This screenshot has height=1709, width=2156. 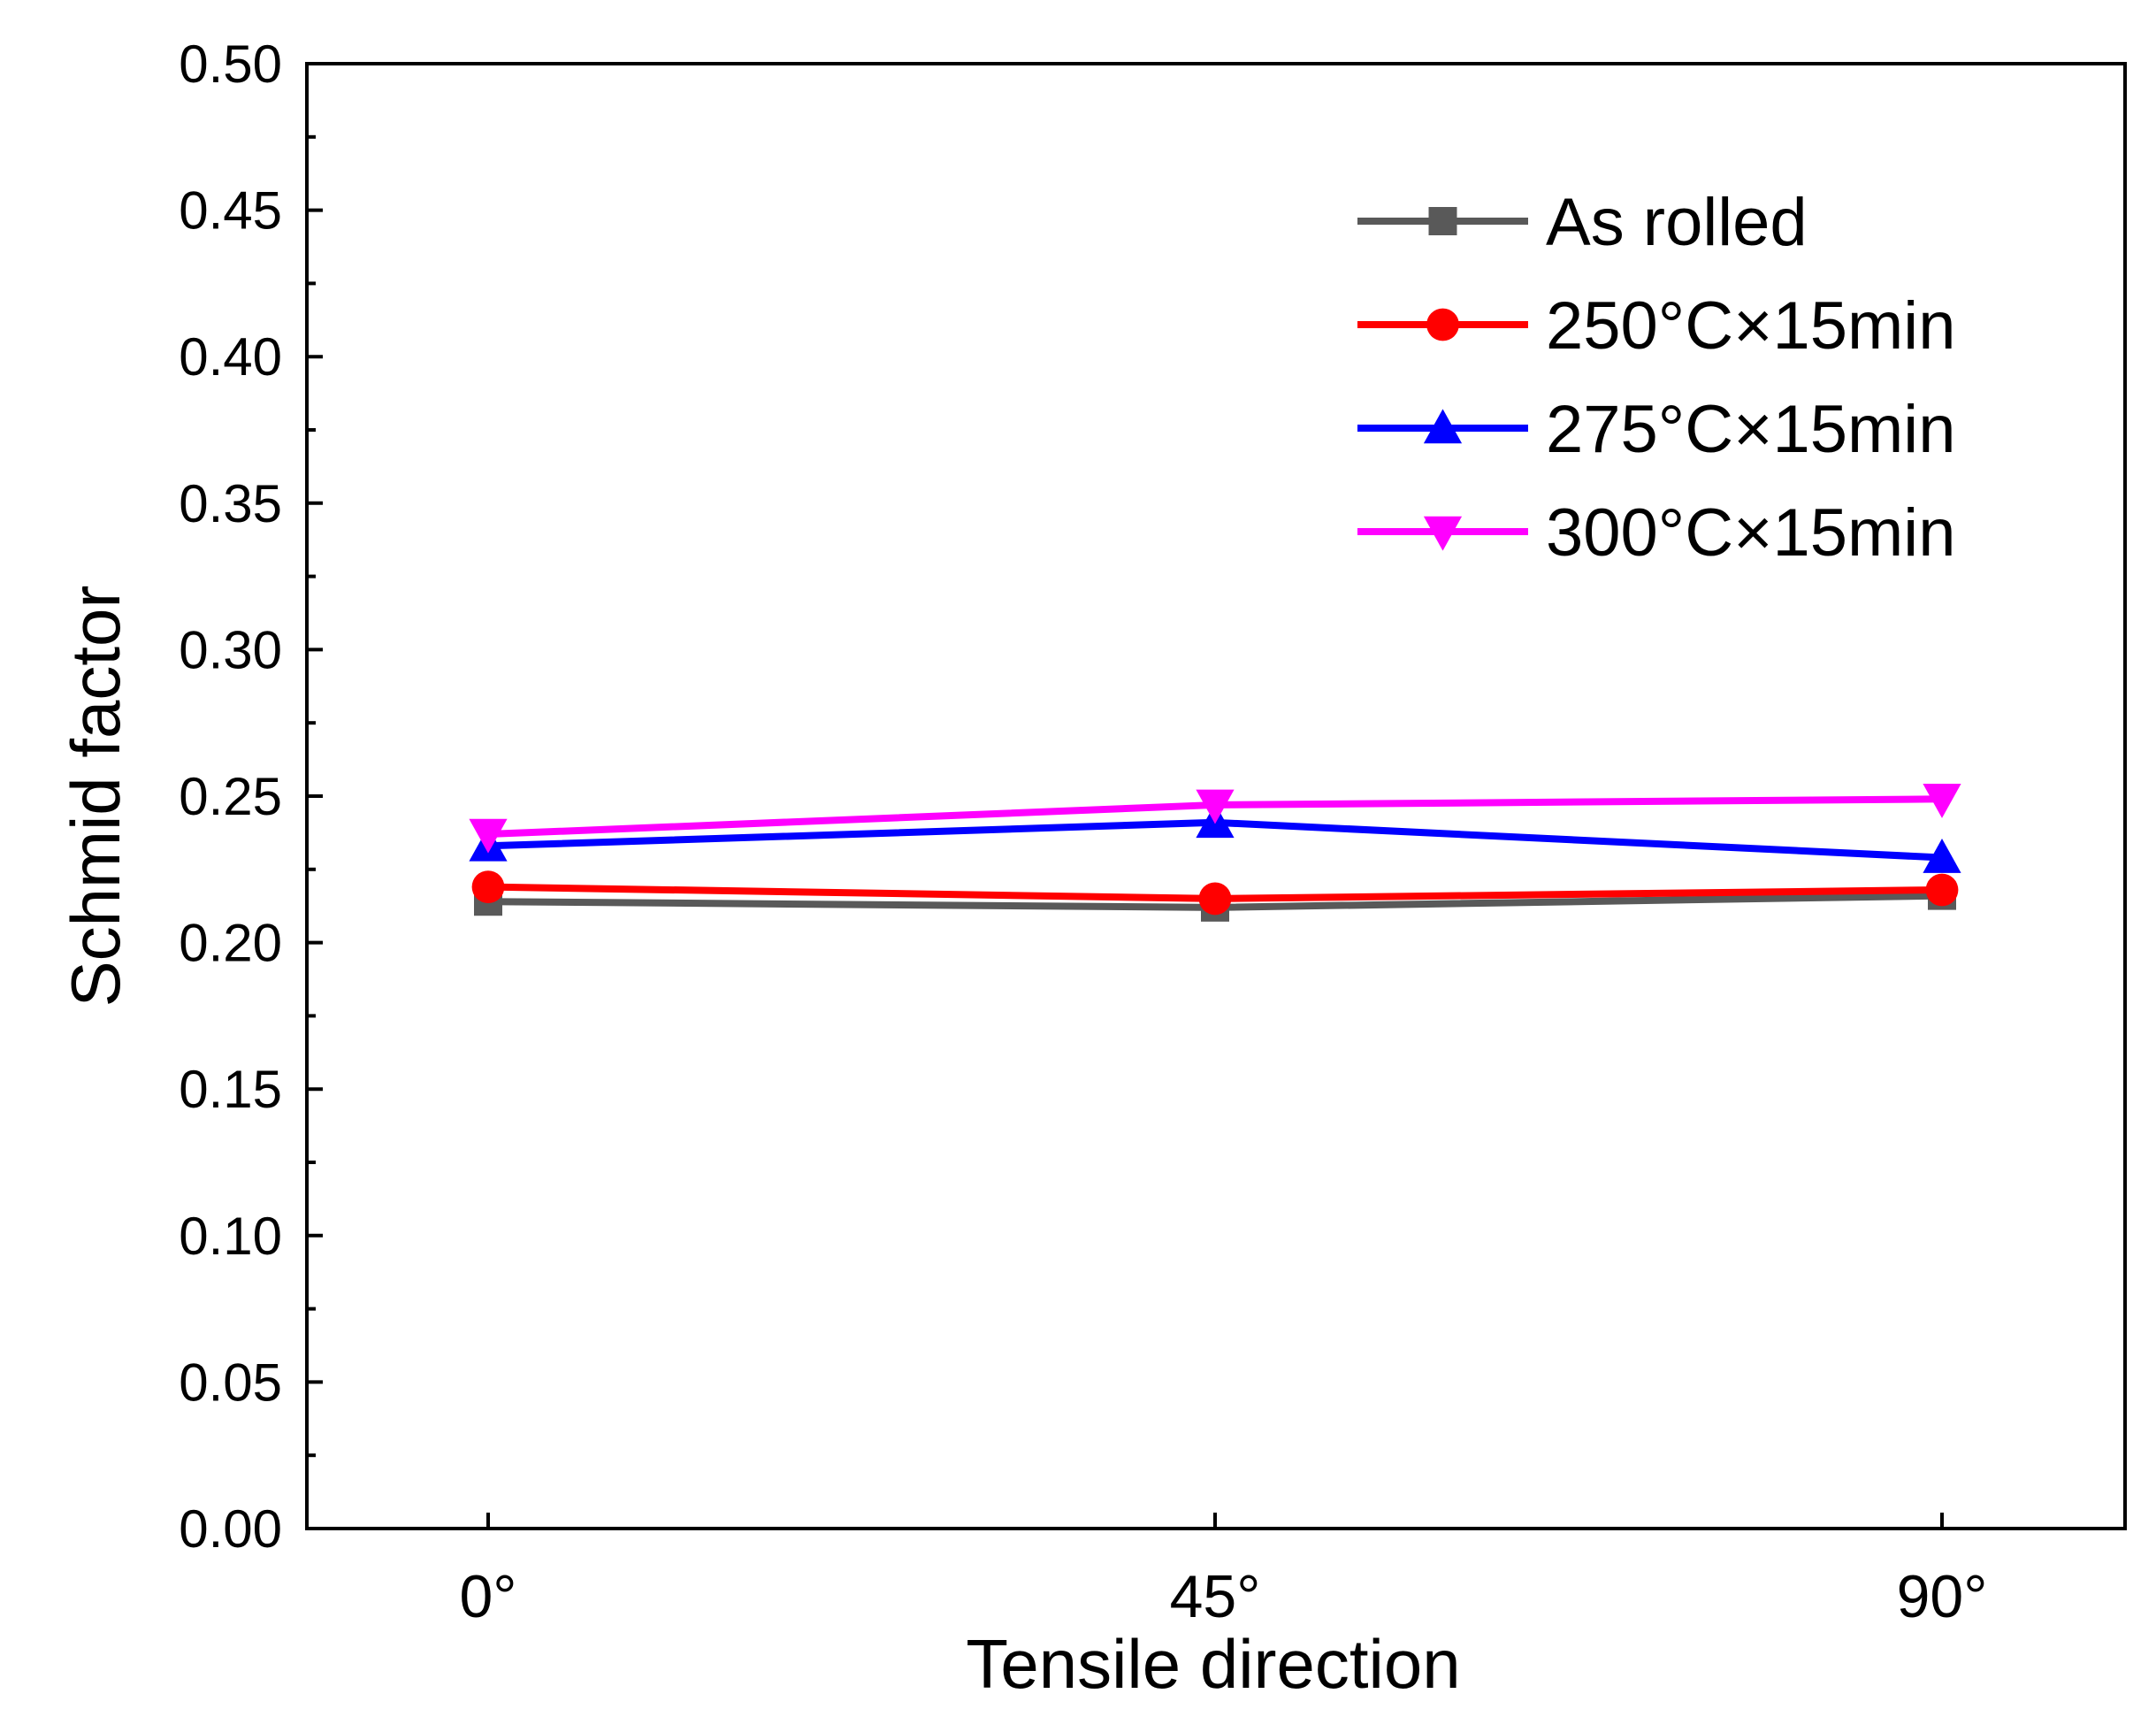 I want to click on y-tick-label: 0.45, so click(x=230, y=211).